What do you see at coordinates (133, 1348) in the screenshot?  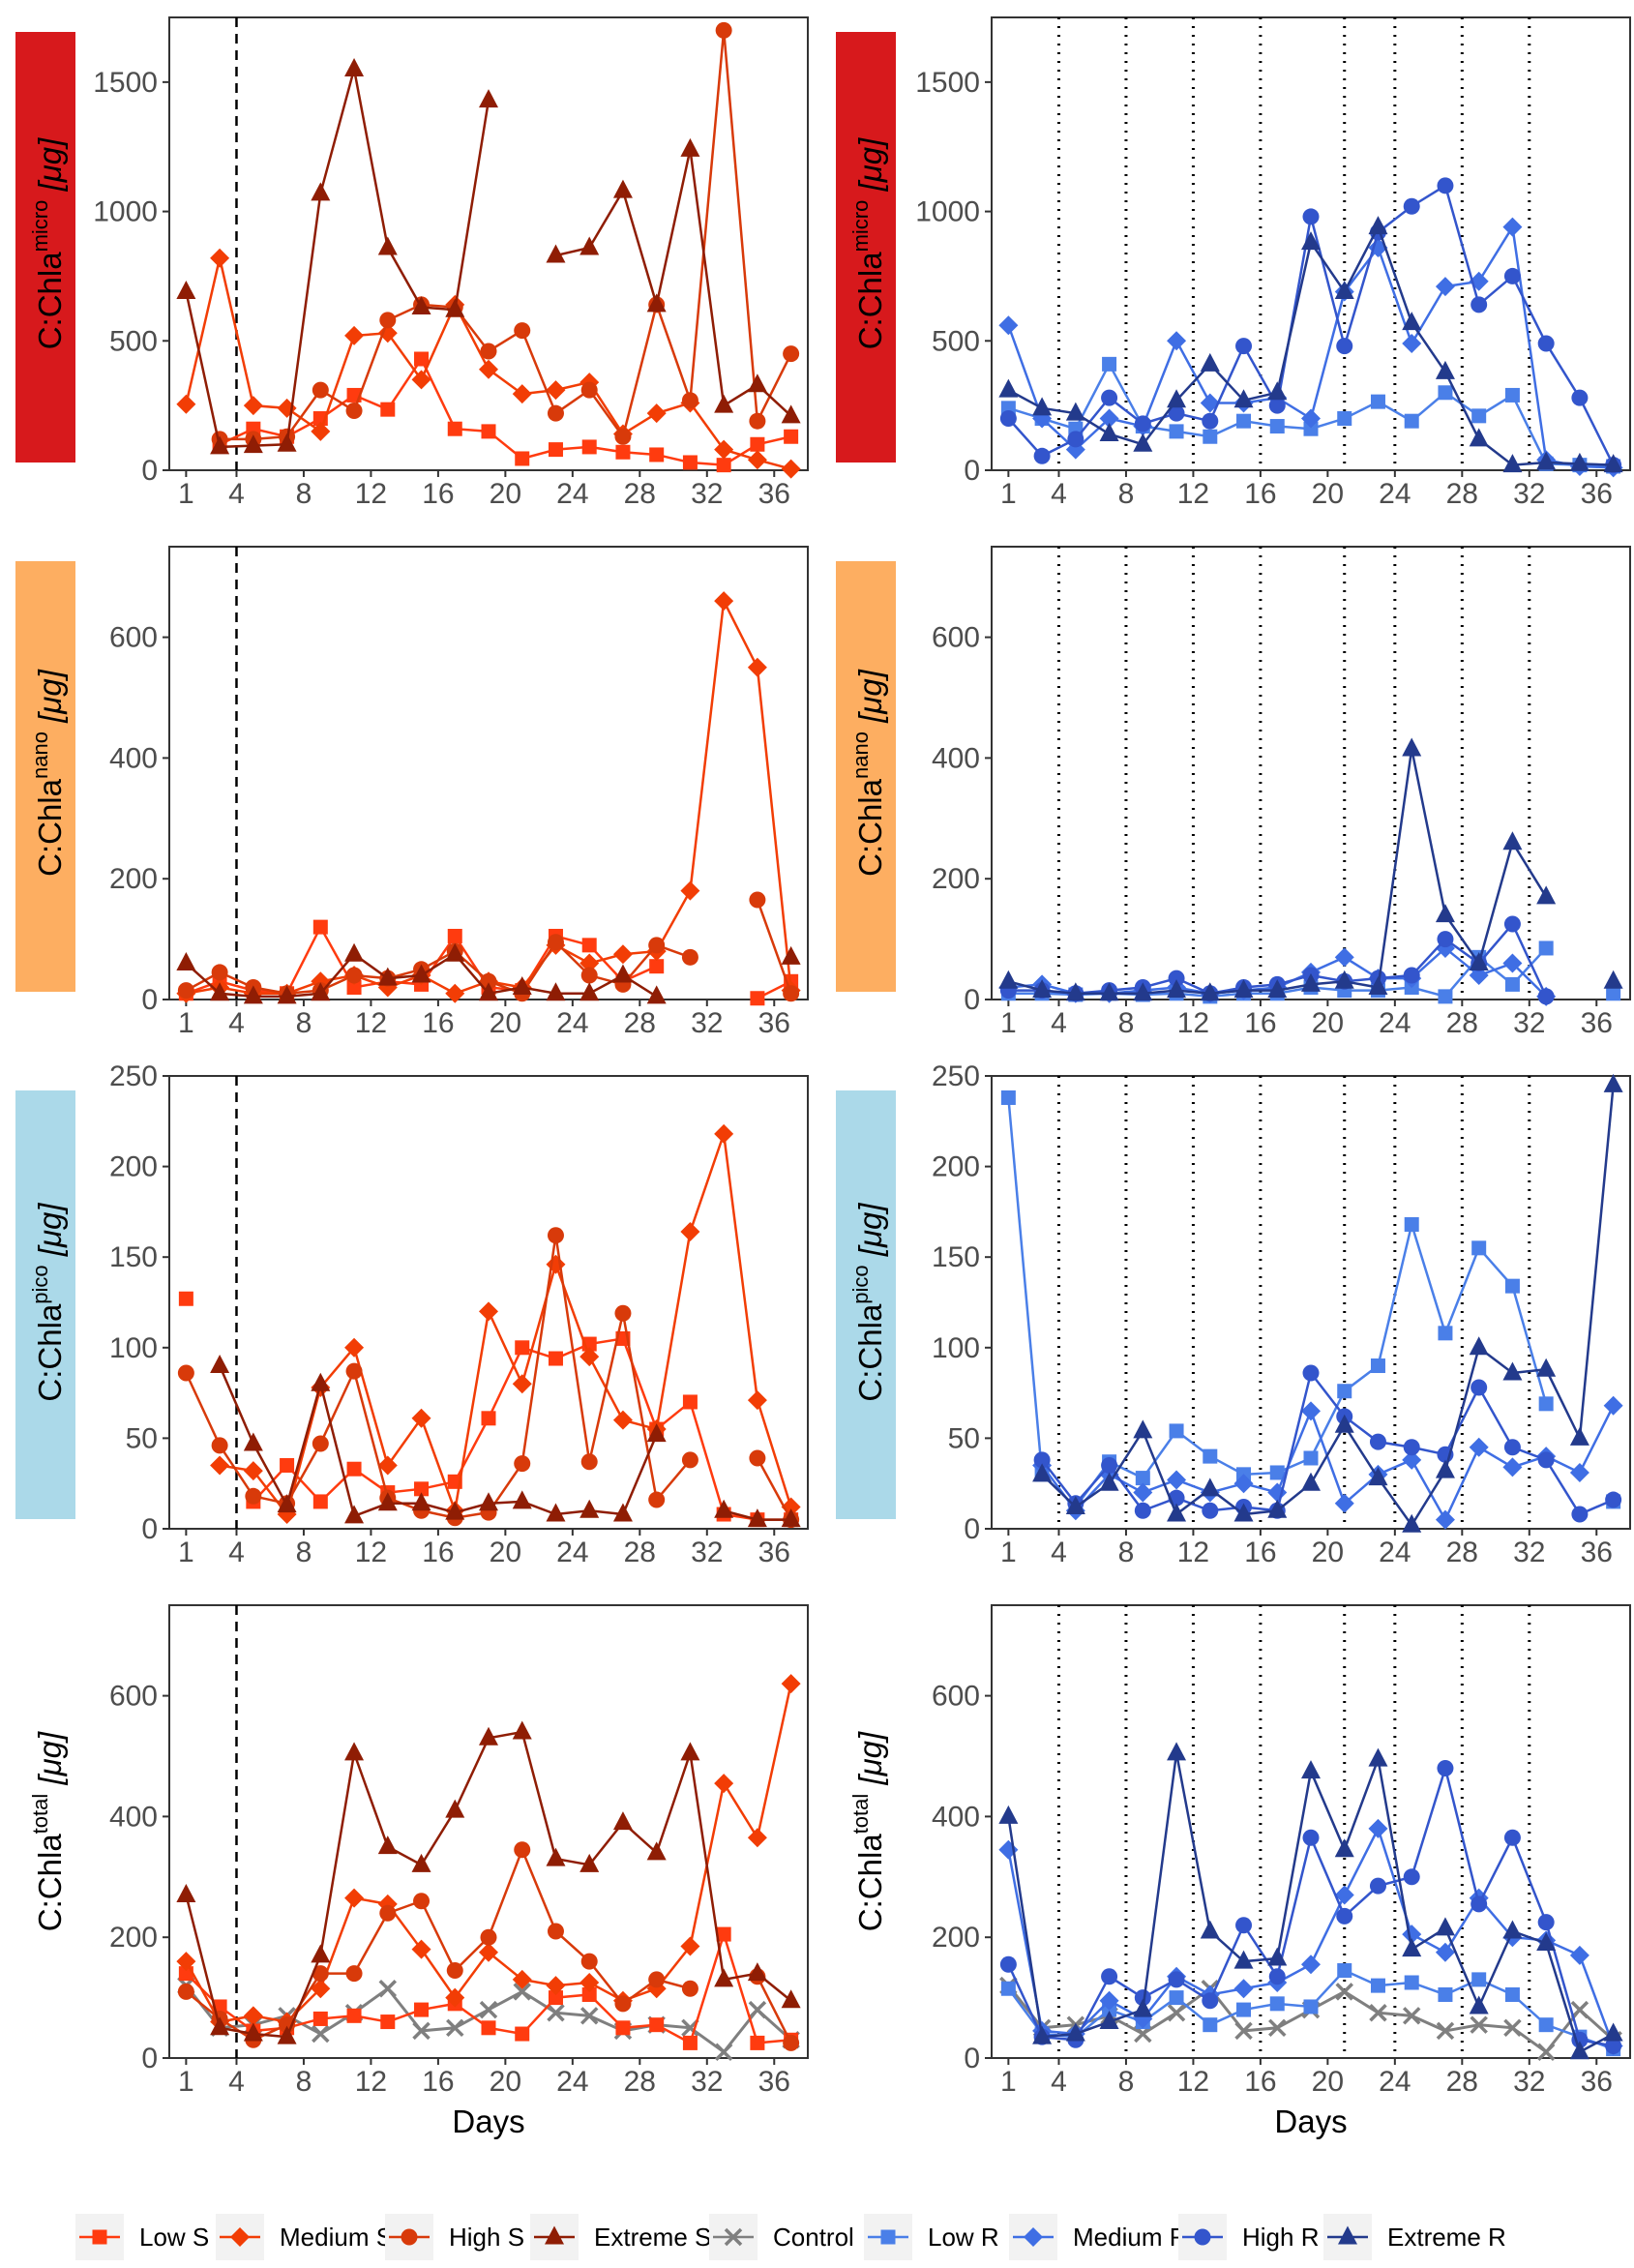 I see `y-tick-label: 100` at bounding box center [133, 1348].